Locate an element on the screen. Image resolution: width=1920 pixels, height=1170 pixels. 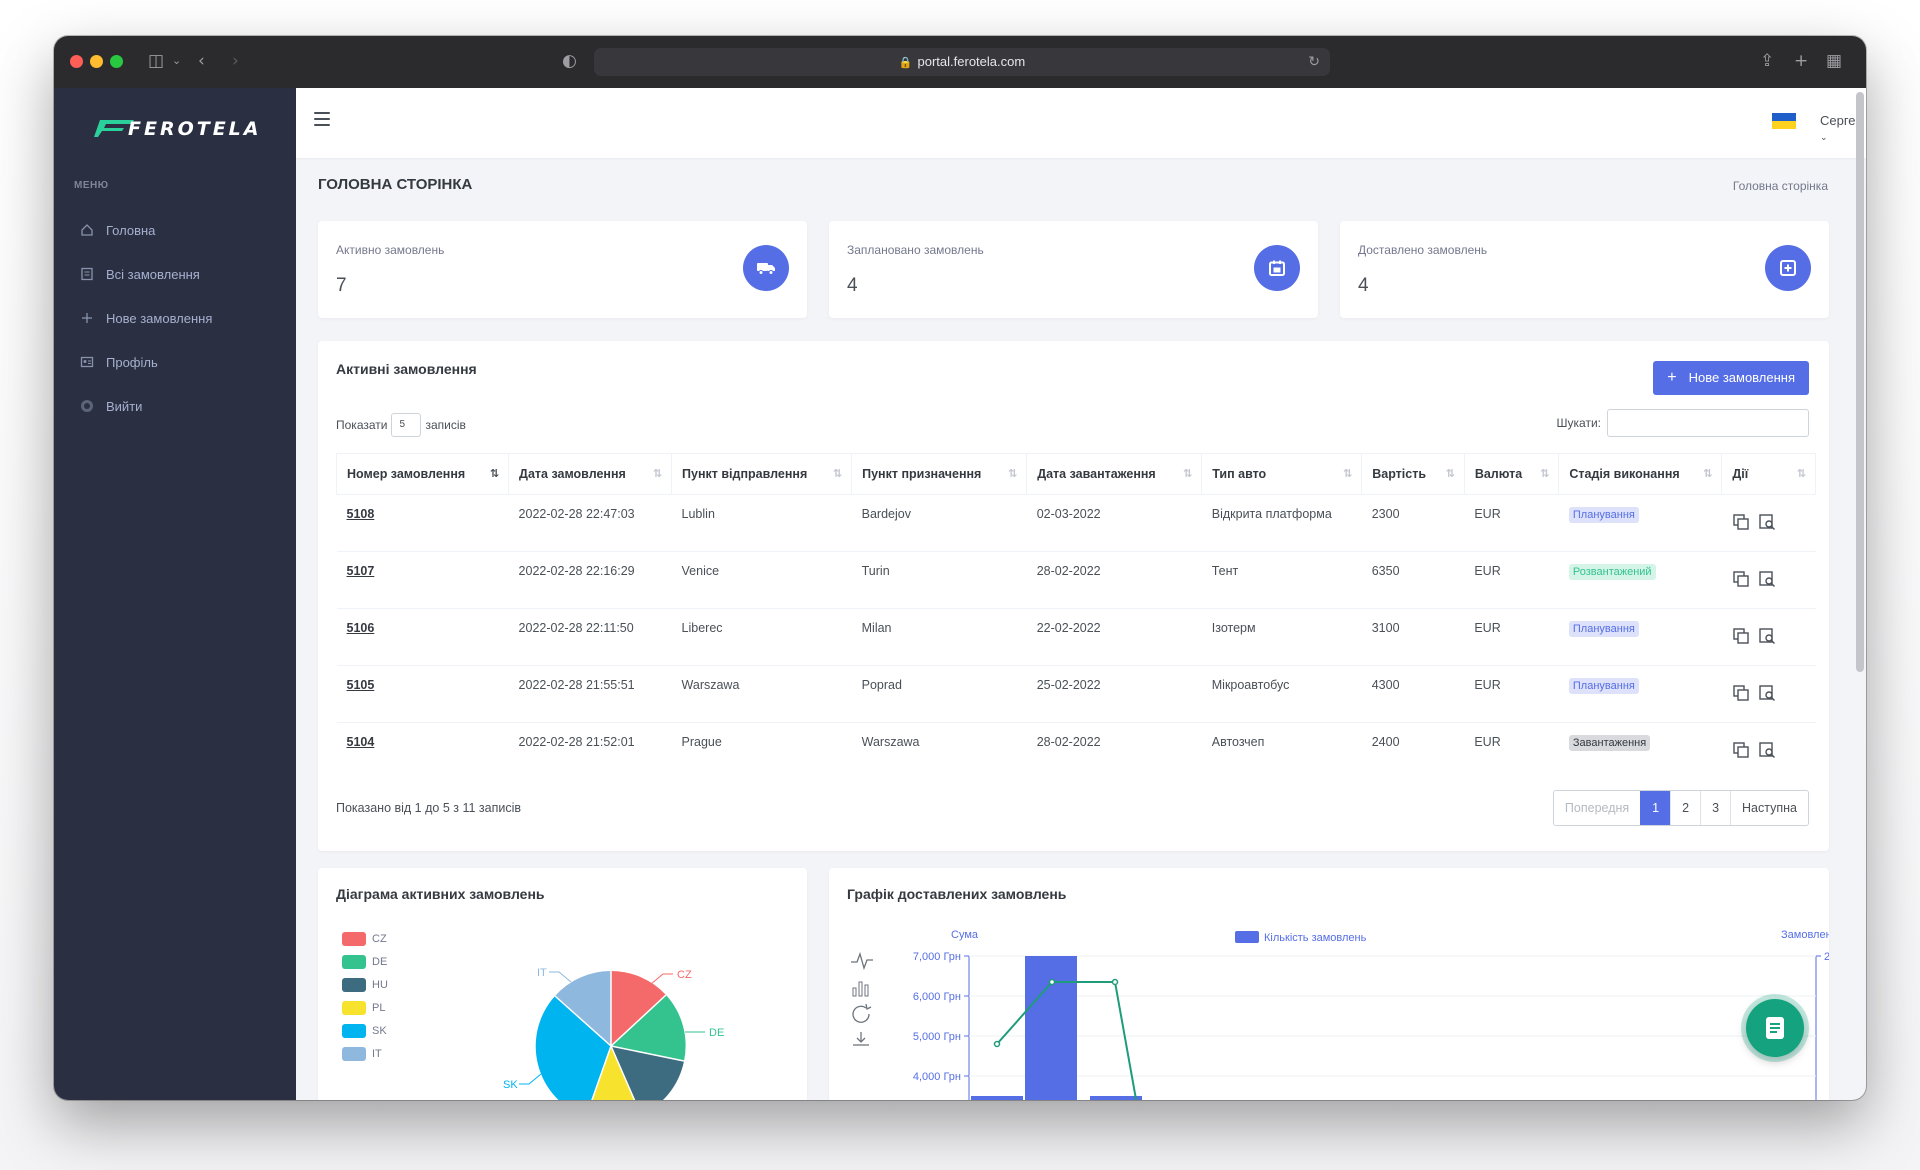
legend-item-pl: PL is located at coordinates (363, 1008).